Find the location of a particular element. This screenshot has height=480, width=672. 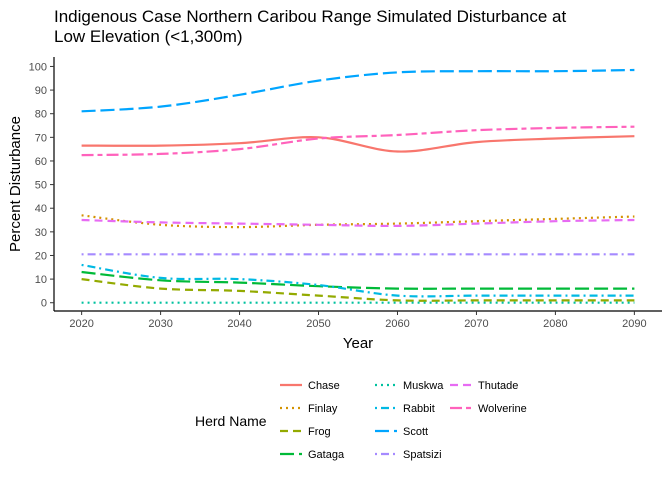

legend-label-spatsizi: Spatsizi is located at coordinates (422, 455).